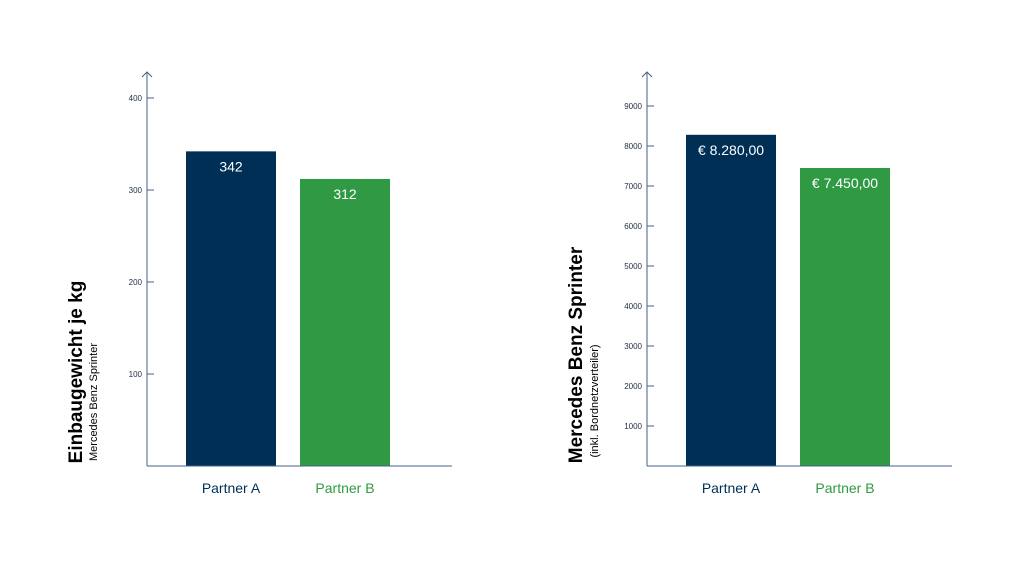 Image resolution: width=1024 pixels, height=576 pixels. Describe the element at coordinates (231, 309) in the screenshot. I see `weight-chart-bar-partner-a` at that location.